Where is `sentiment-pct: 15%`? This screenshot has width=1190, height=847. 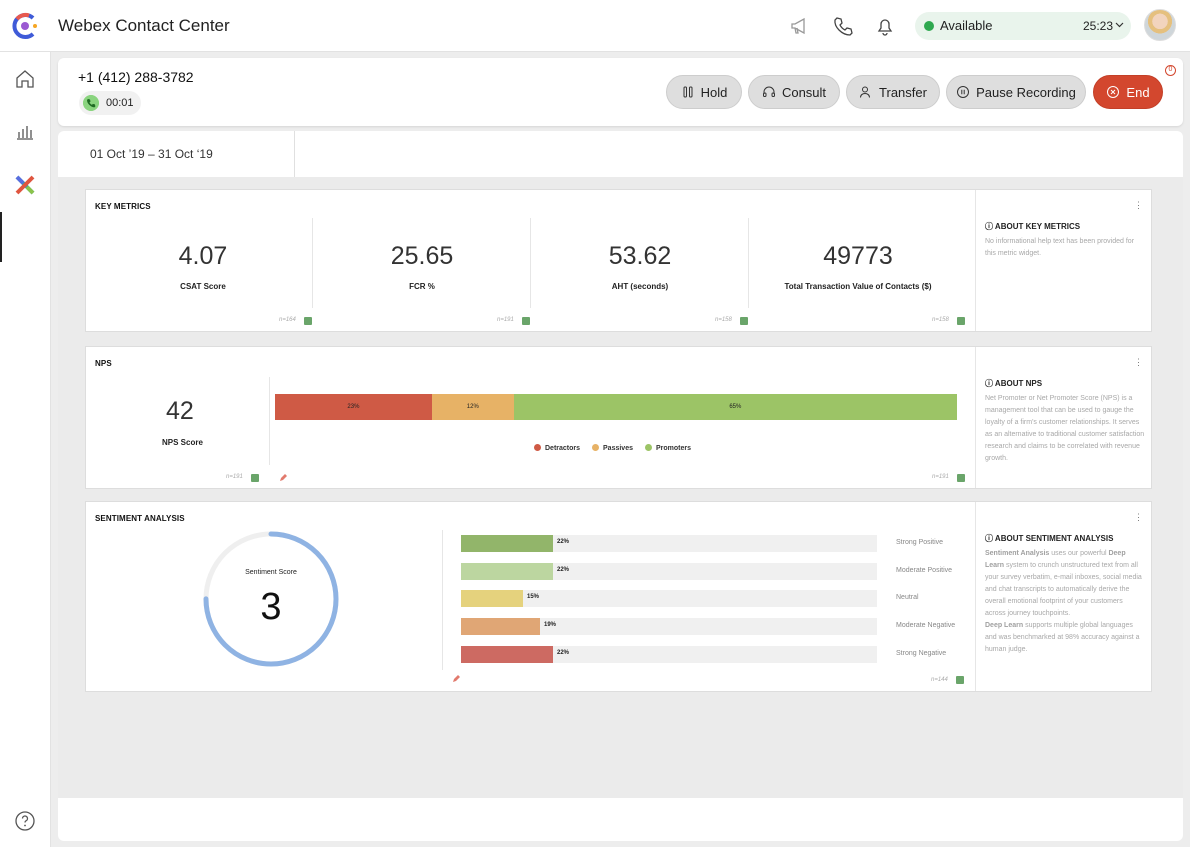
sentiment-pct: 15% is located at coordinates (533, 597).